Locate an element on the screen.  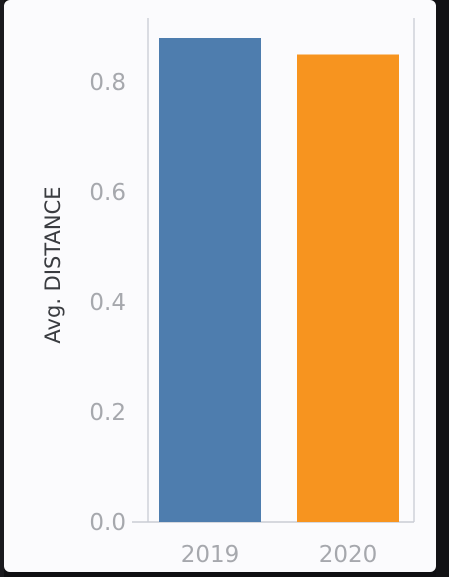
y-tick-label: 0.6 is located at coordinates (107, 193).